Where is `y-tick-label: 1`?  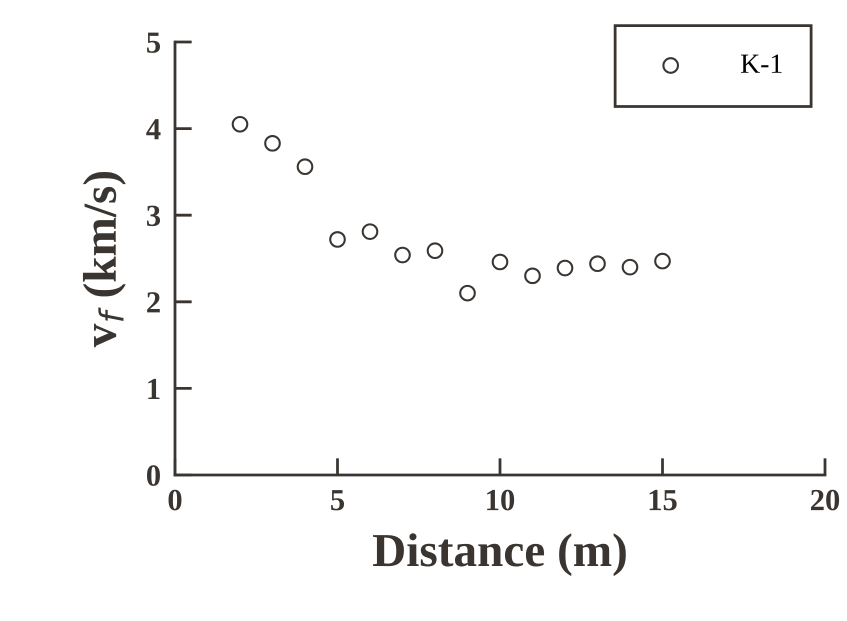
y-tick-label: 1 is located at coordinates (154, 388).